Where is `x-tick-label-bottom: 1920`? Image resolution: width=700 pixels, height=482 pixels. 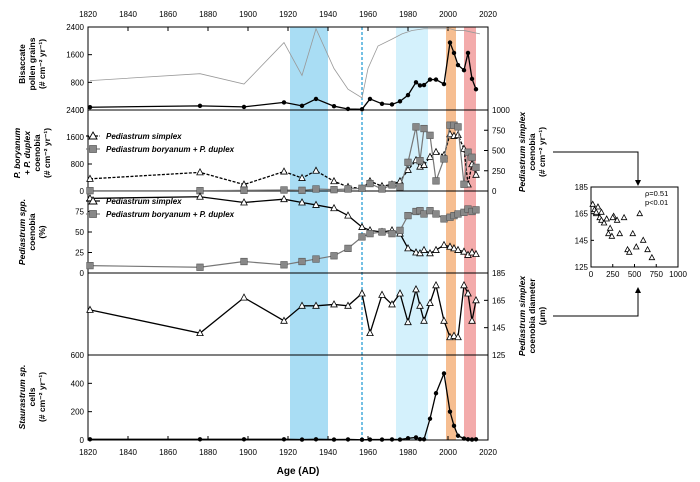
x-tick-label-bottom: 1920 is located at coordinates (288, 452).